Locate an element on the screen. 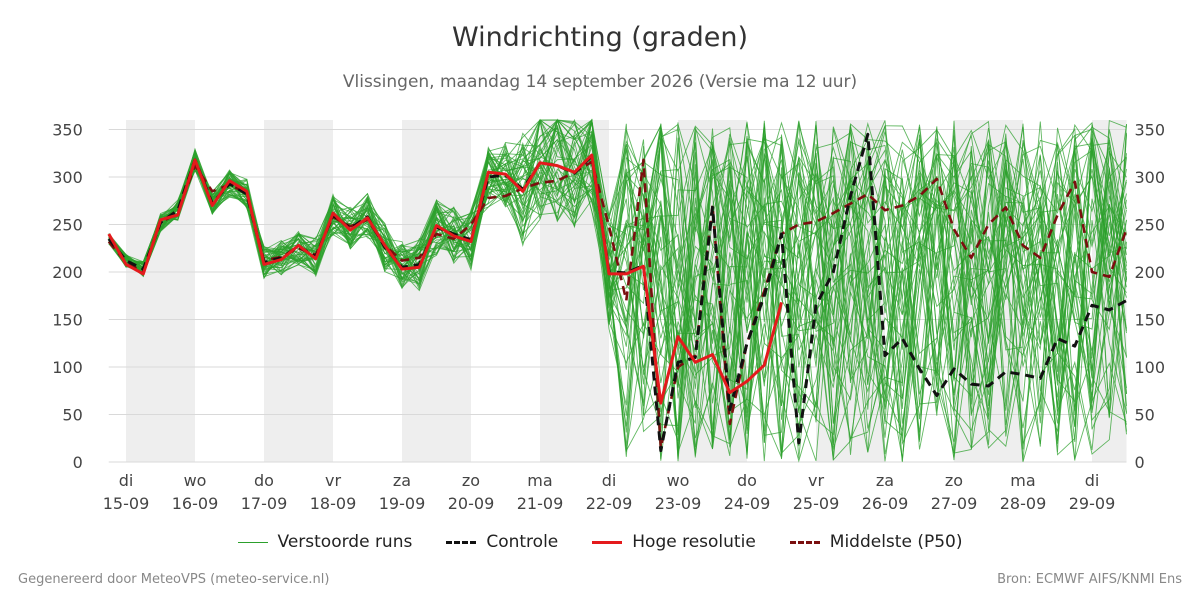 The width and height of the screenshot is (1200, 600). y-tick-label-left: 300 is located at coordinates (67, 177).